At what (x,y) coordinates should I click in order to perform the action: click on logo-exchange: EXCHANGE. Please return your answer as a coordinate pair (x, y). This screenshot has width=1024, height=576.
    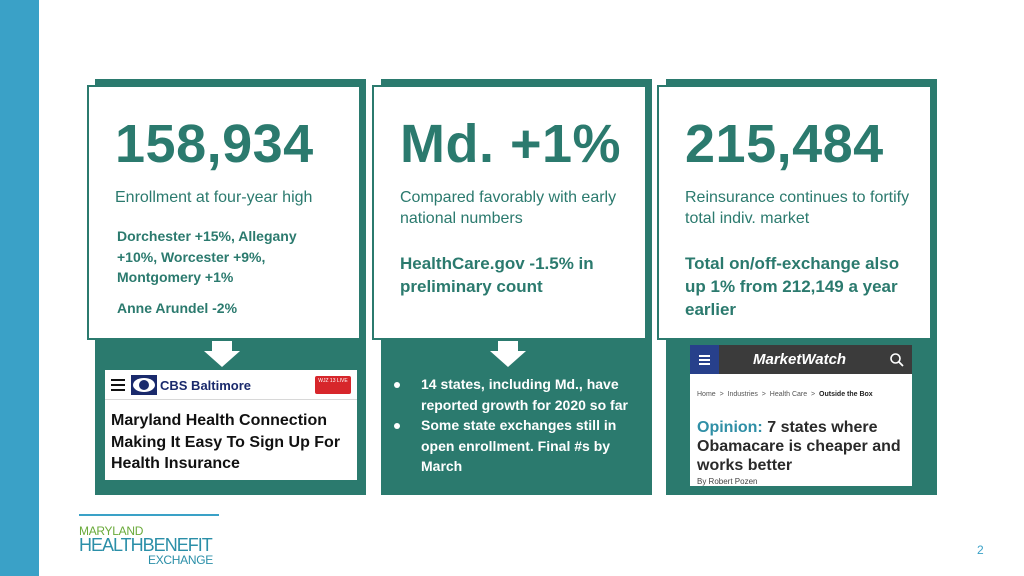
    Looking at the image, I should click on (180, 560).